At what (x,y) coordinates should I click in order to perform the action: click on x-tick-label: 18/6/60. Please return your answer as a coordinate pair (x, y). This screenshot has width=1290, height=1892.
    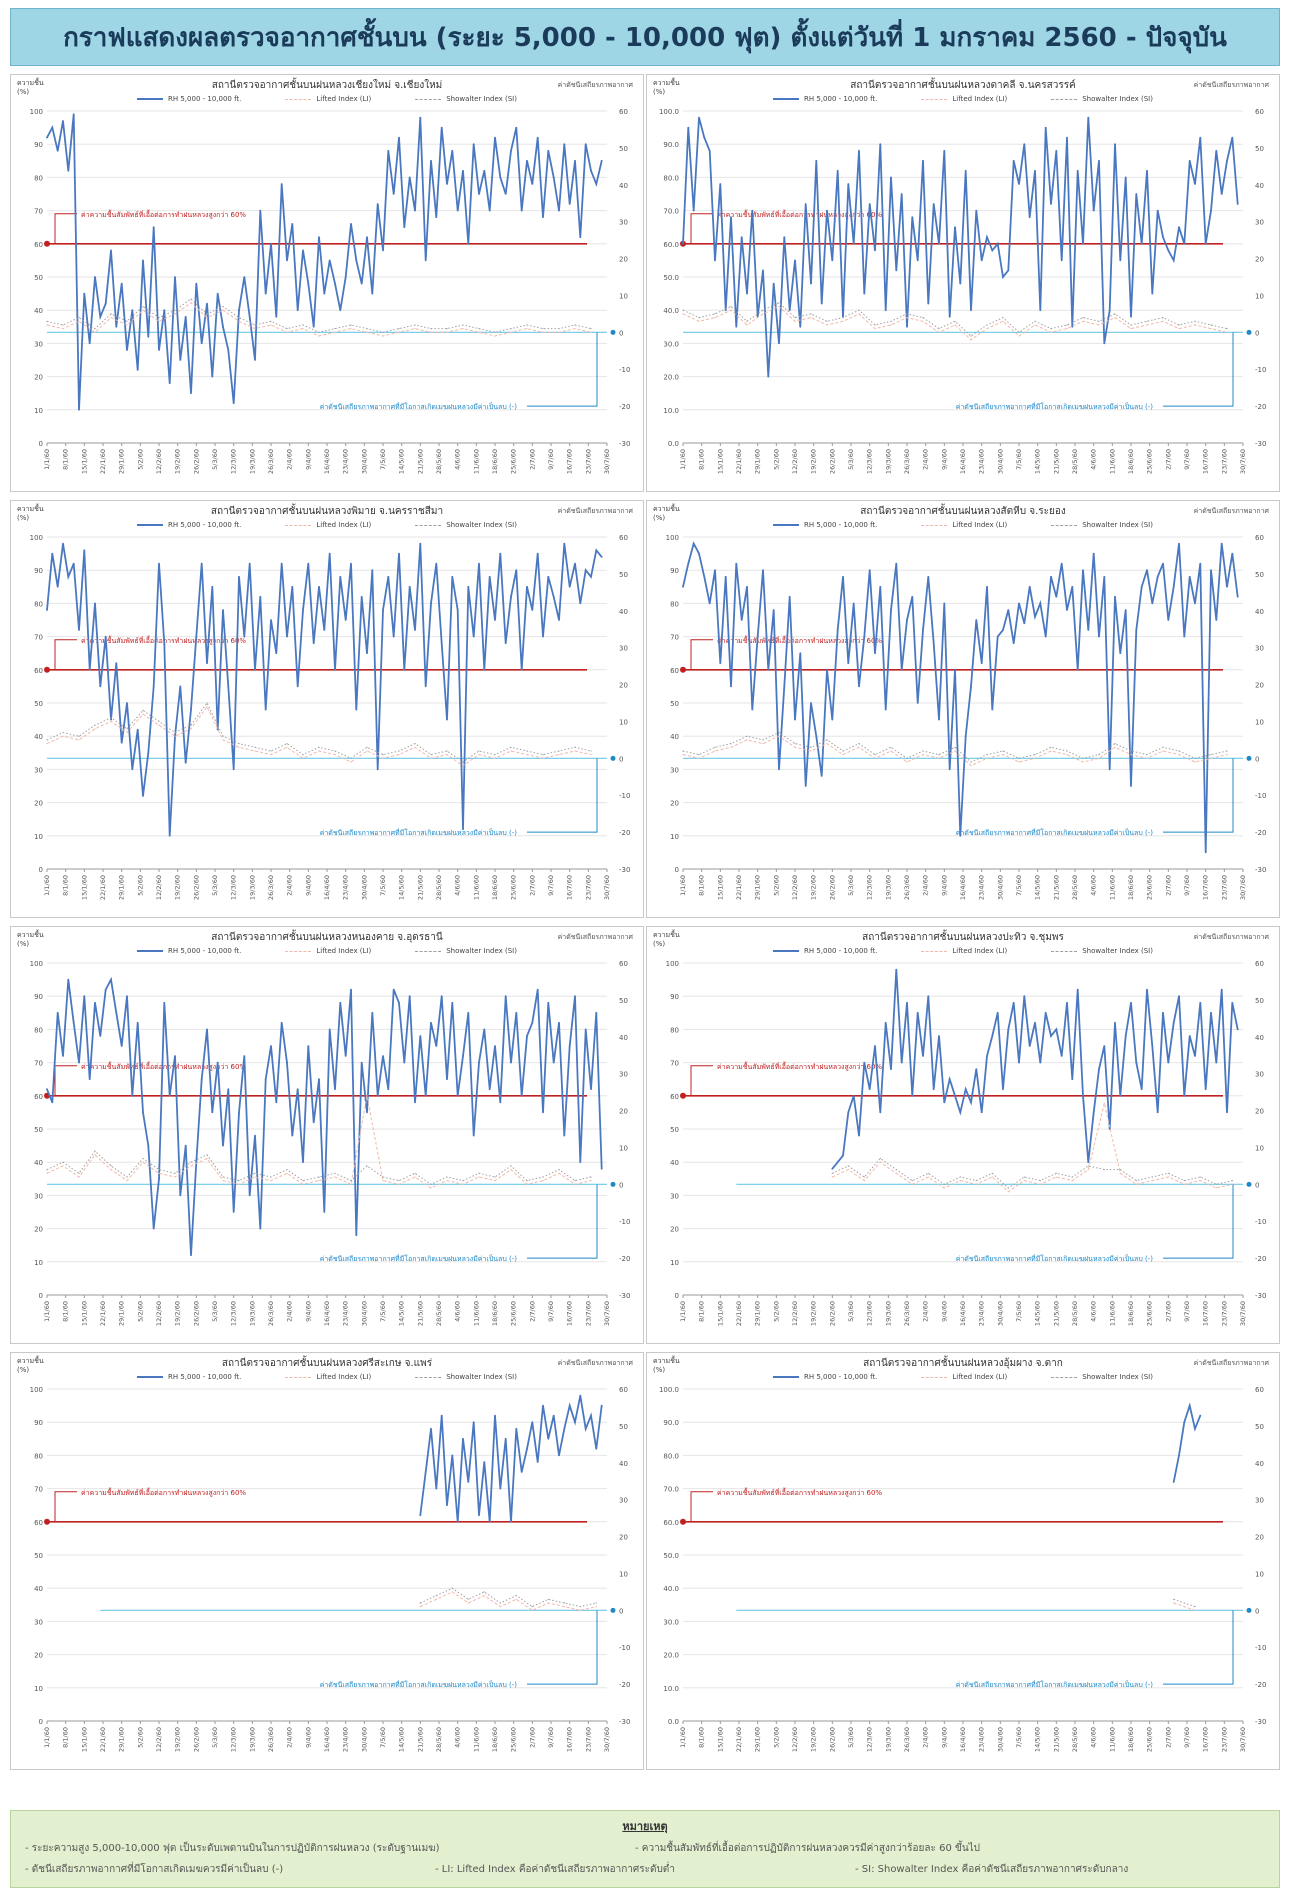
    Looking at the image, I should click on (495, 1739).